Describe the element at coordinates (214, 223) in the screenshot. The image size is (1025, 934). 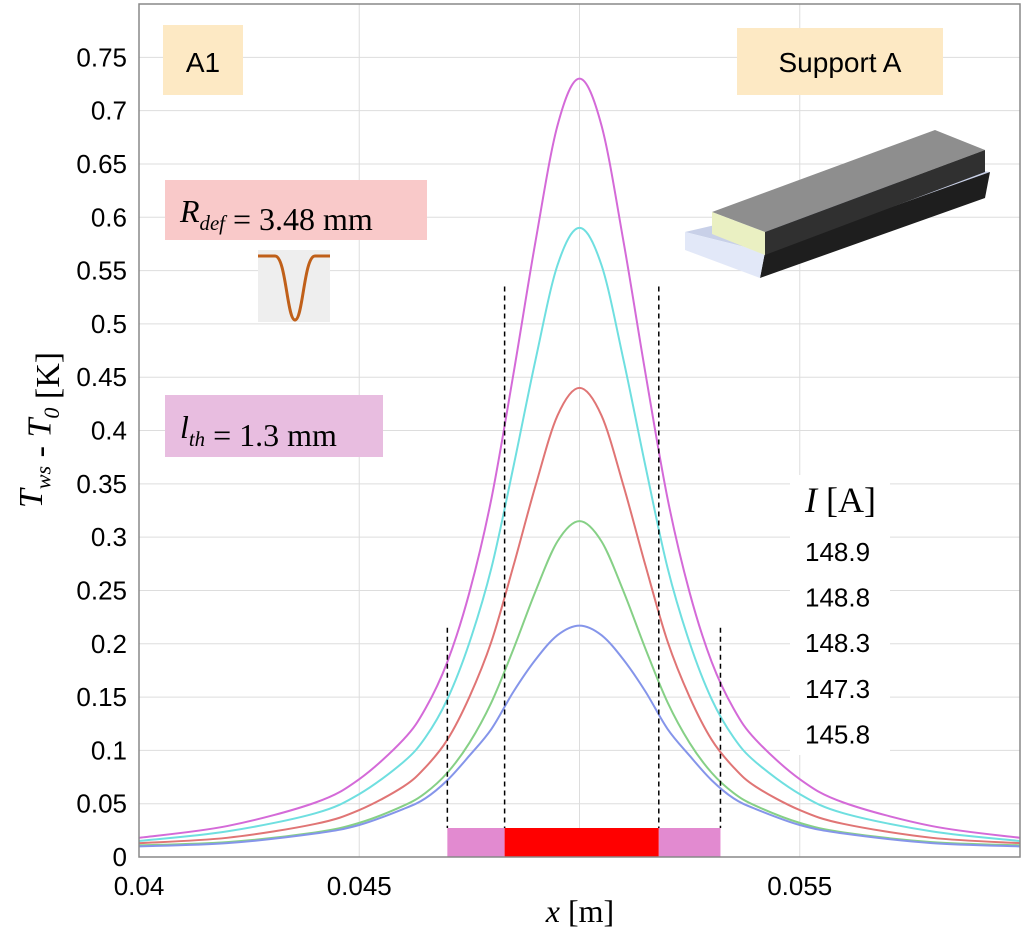
I see `radius-label-sub: def` at that location.